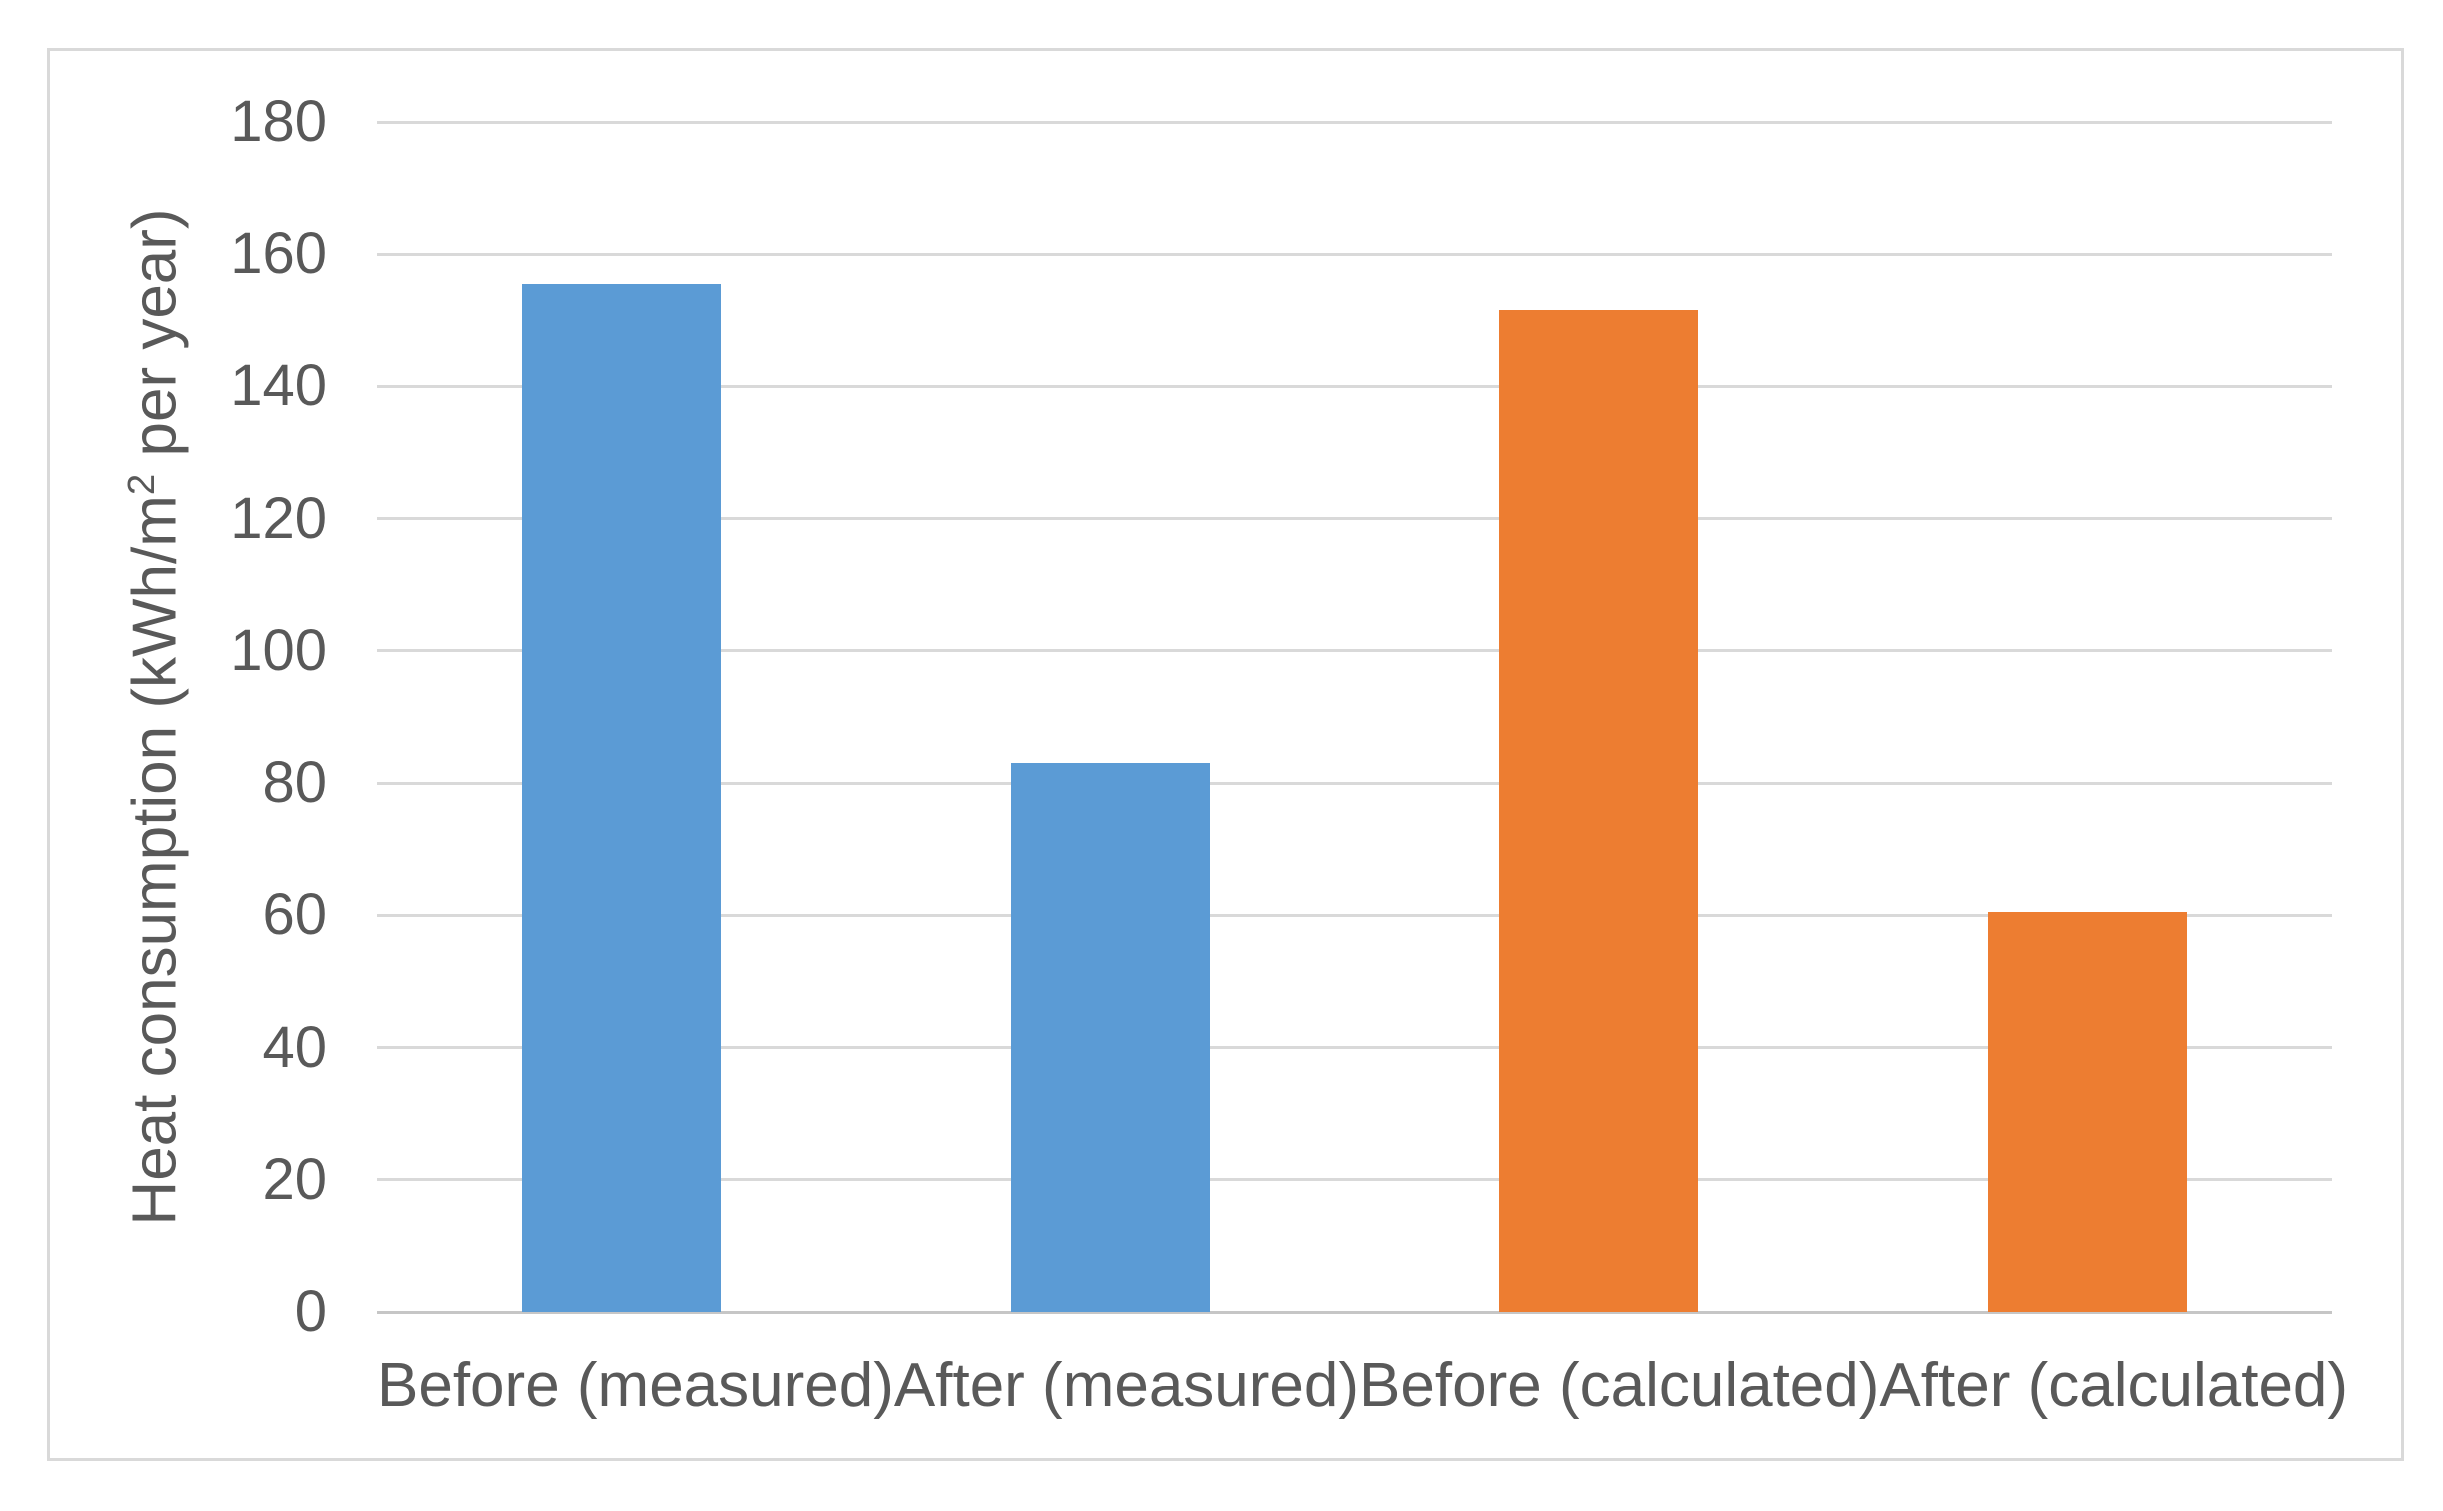  Describe the element at coordinates (1354, 1312) in the screenshot. I see `x-axis-line` at that location.